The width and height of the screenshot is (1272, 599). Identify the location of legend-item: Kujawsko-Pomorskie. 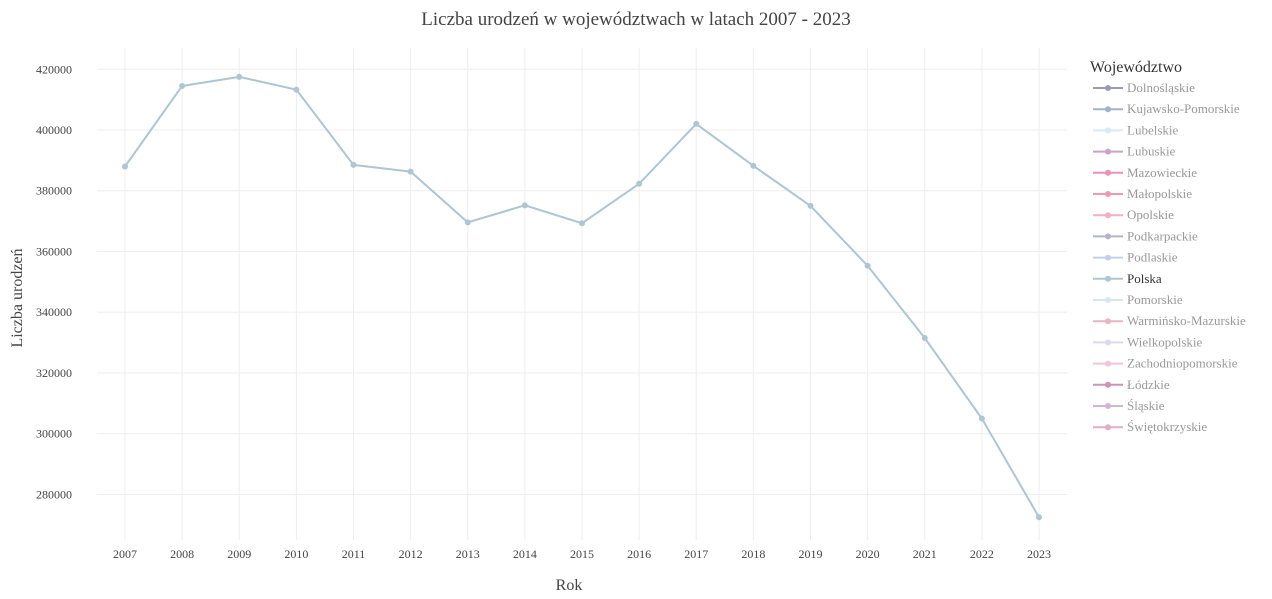
(1166, 108).